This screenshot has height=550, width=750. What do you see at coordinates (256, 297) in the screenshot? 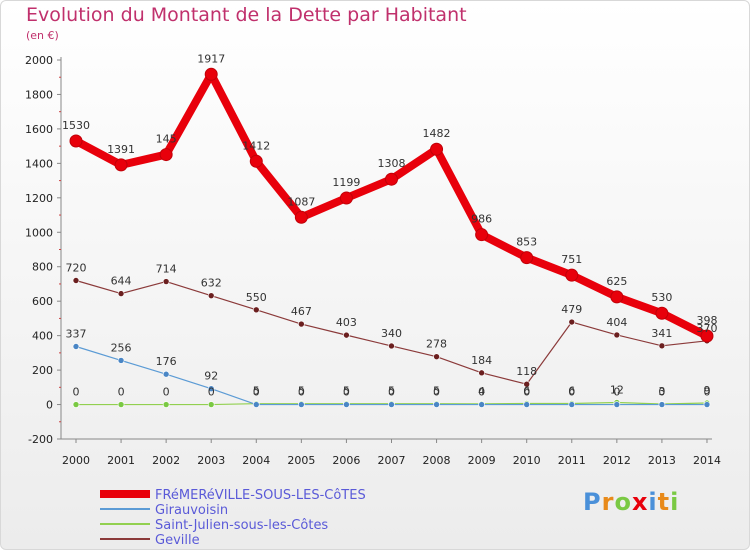
I see `data-label: 550` at bounding box center [256, 297].